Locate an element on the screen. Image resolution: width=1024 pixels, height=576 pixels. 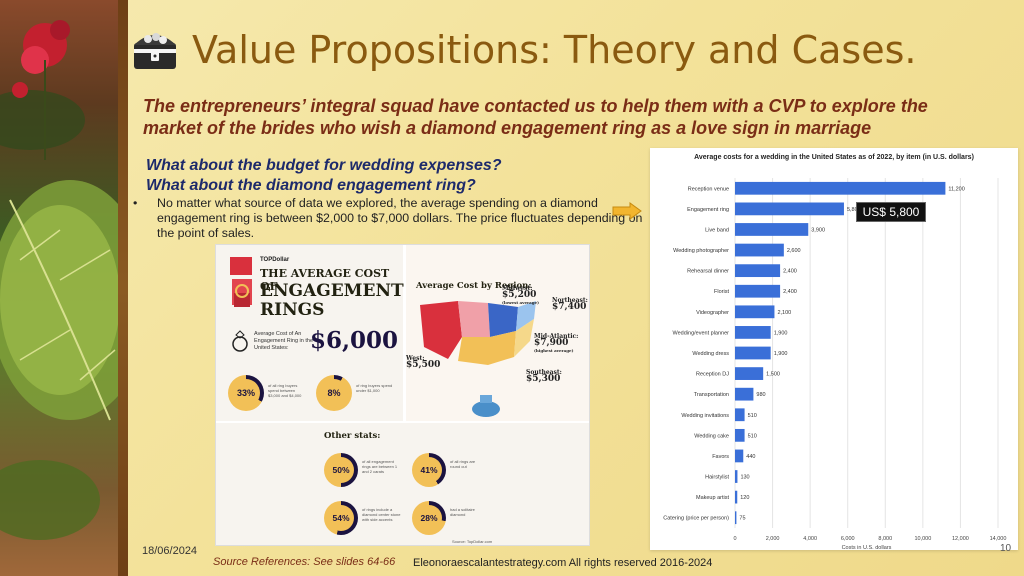
category-label: Hairstylist is located at coordinates (717, 478).